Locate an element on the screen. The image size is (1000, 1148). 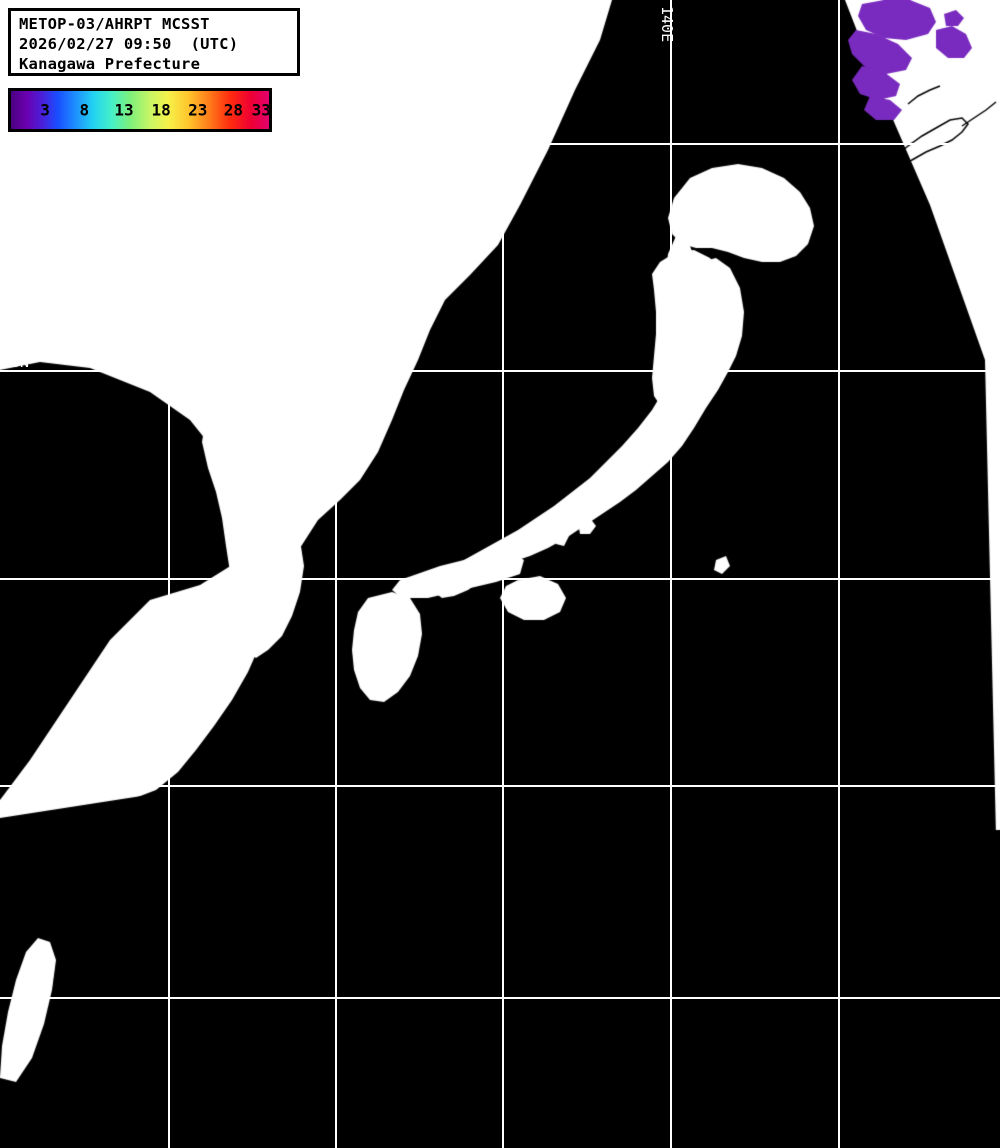
colorbar-tick-28: 28 is located at coordinates (233, 110).